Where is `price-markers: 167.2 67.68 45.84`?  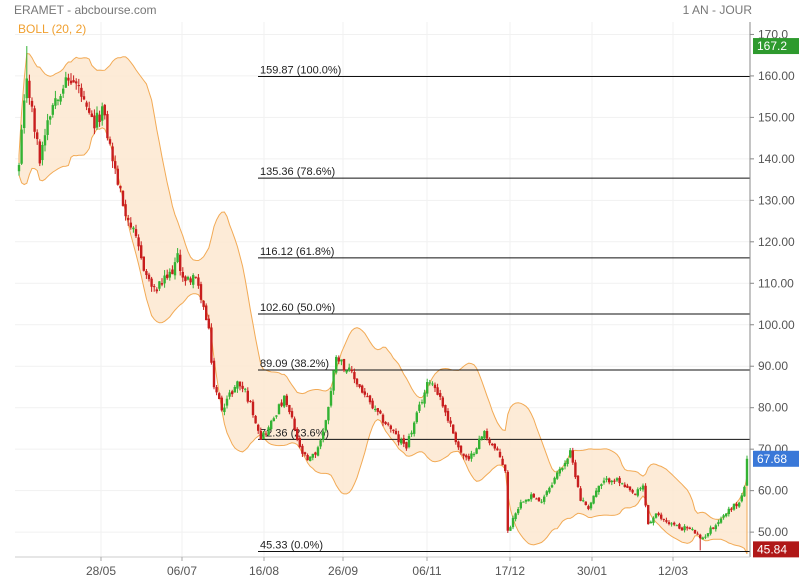
price-markers: 167.2 67.68 45.84 is located at coordinates (776, 298).